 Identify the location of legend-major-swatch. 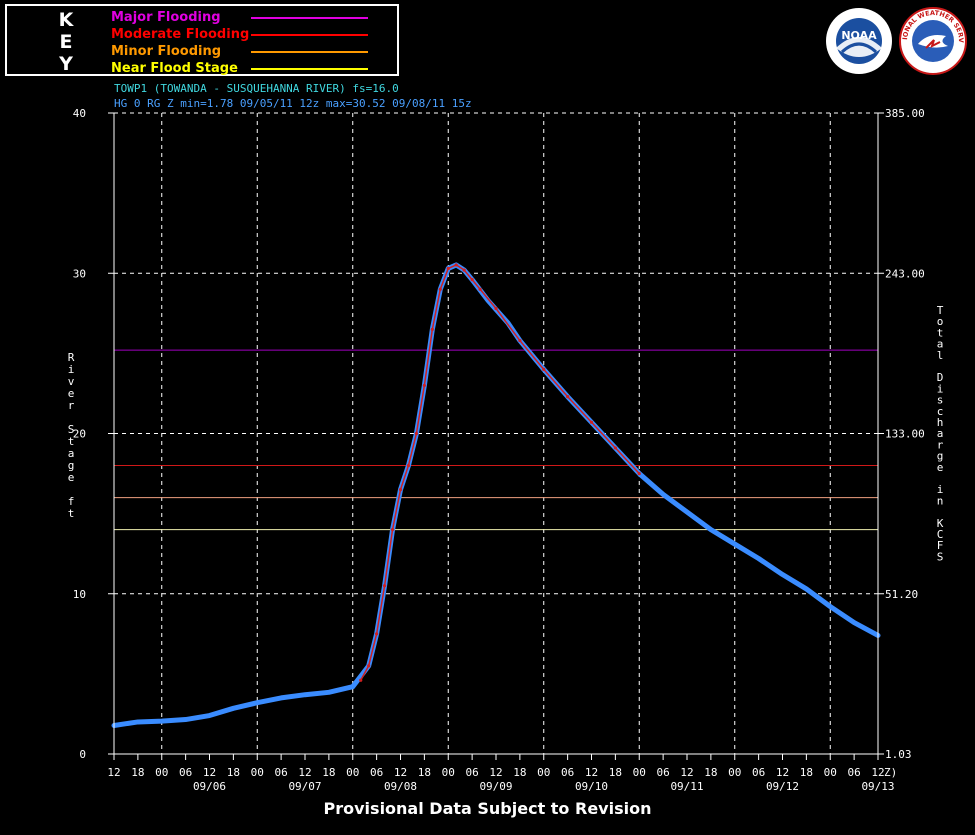
(309, 18).